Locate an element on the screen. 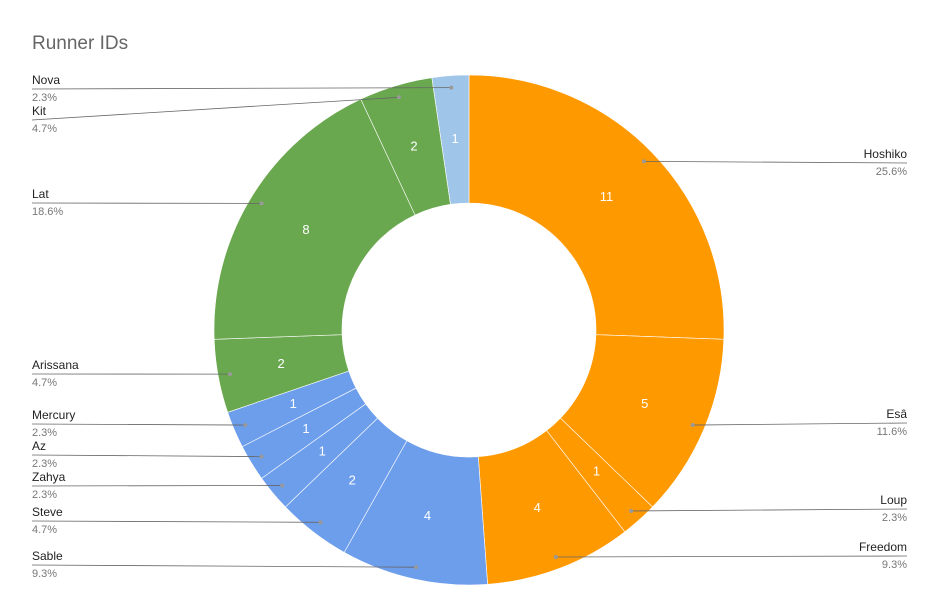  slice-value-label: 5 is located at coordinates (644, 403).